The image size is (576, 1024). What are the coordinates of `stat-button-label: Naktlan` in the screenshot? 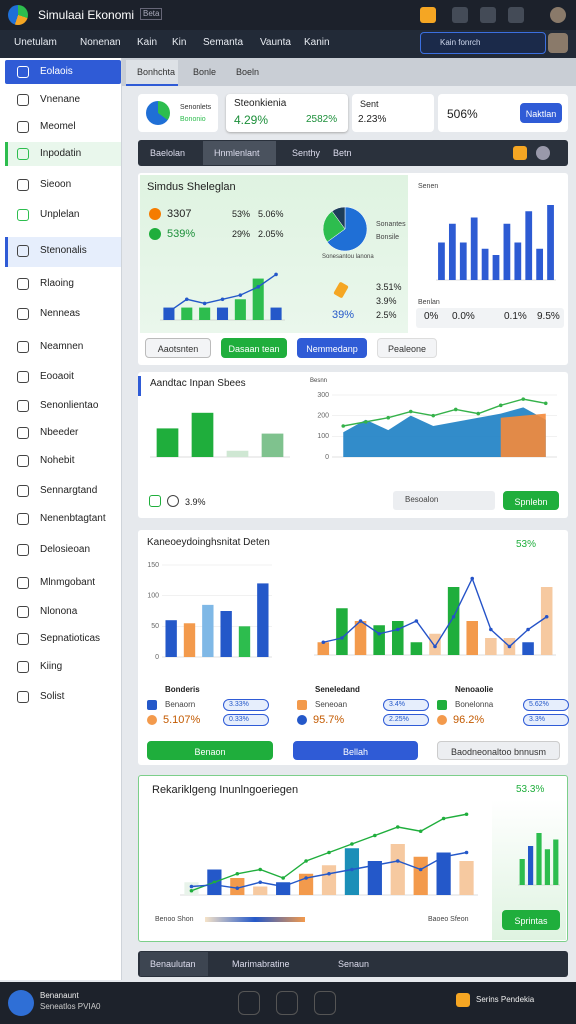 It's located at (541, 114).